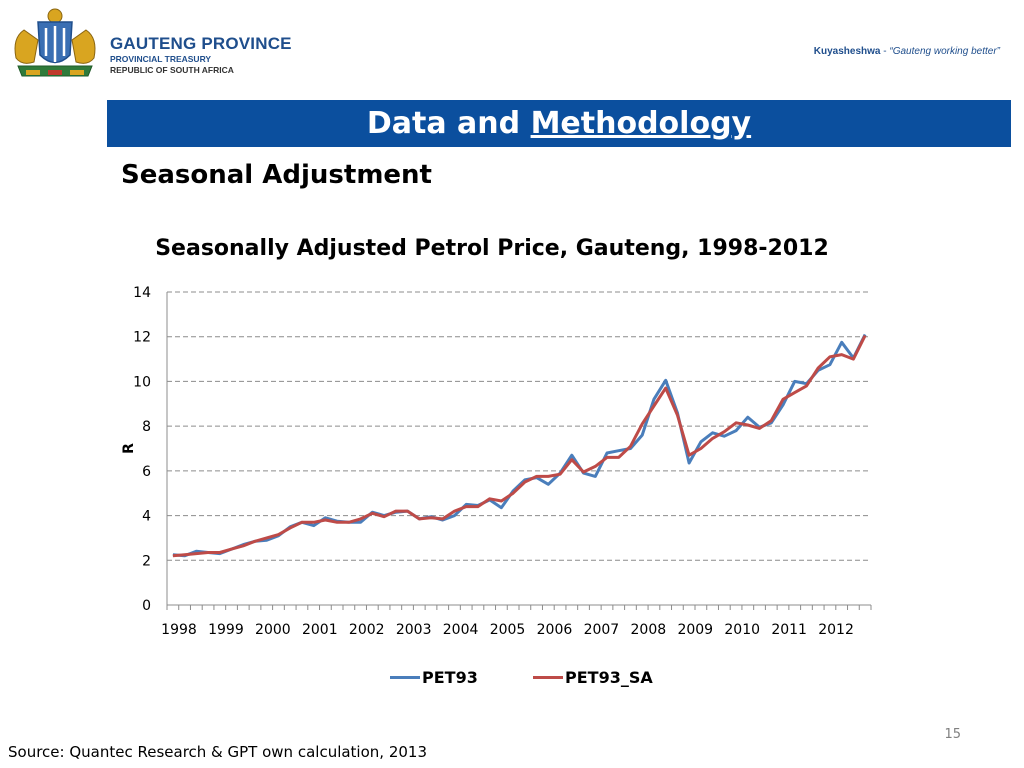 Image resolution: width=1024 pixels, height=768 pixels. What do you see at coordinates (641, 123) in the screenshot?
I see `banner-title-part2: Methodology` at bounding box center [641, 123].